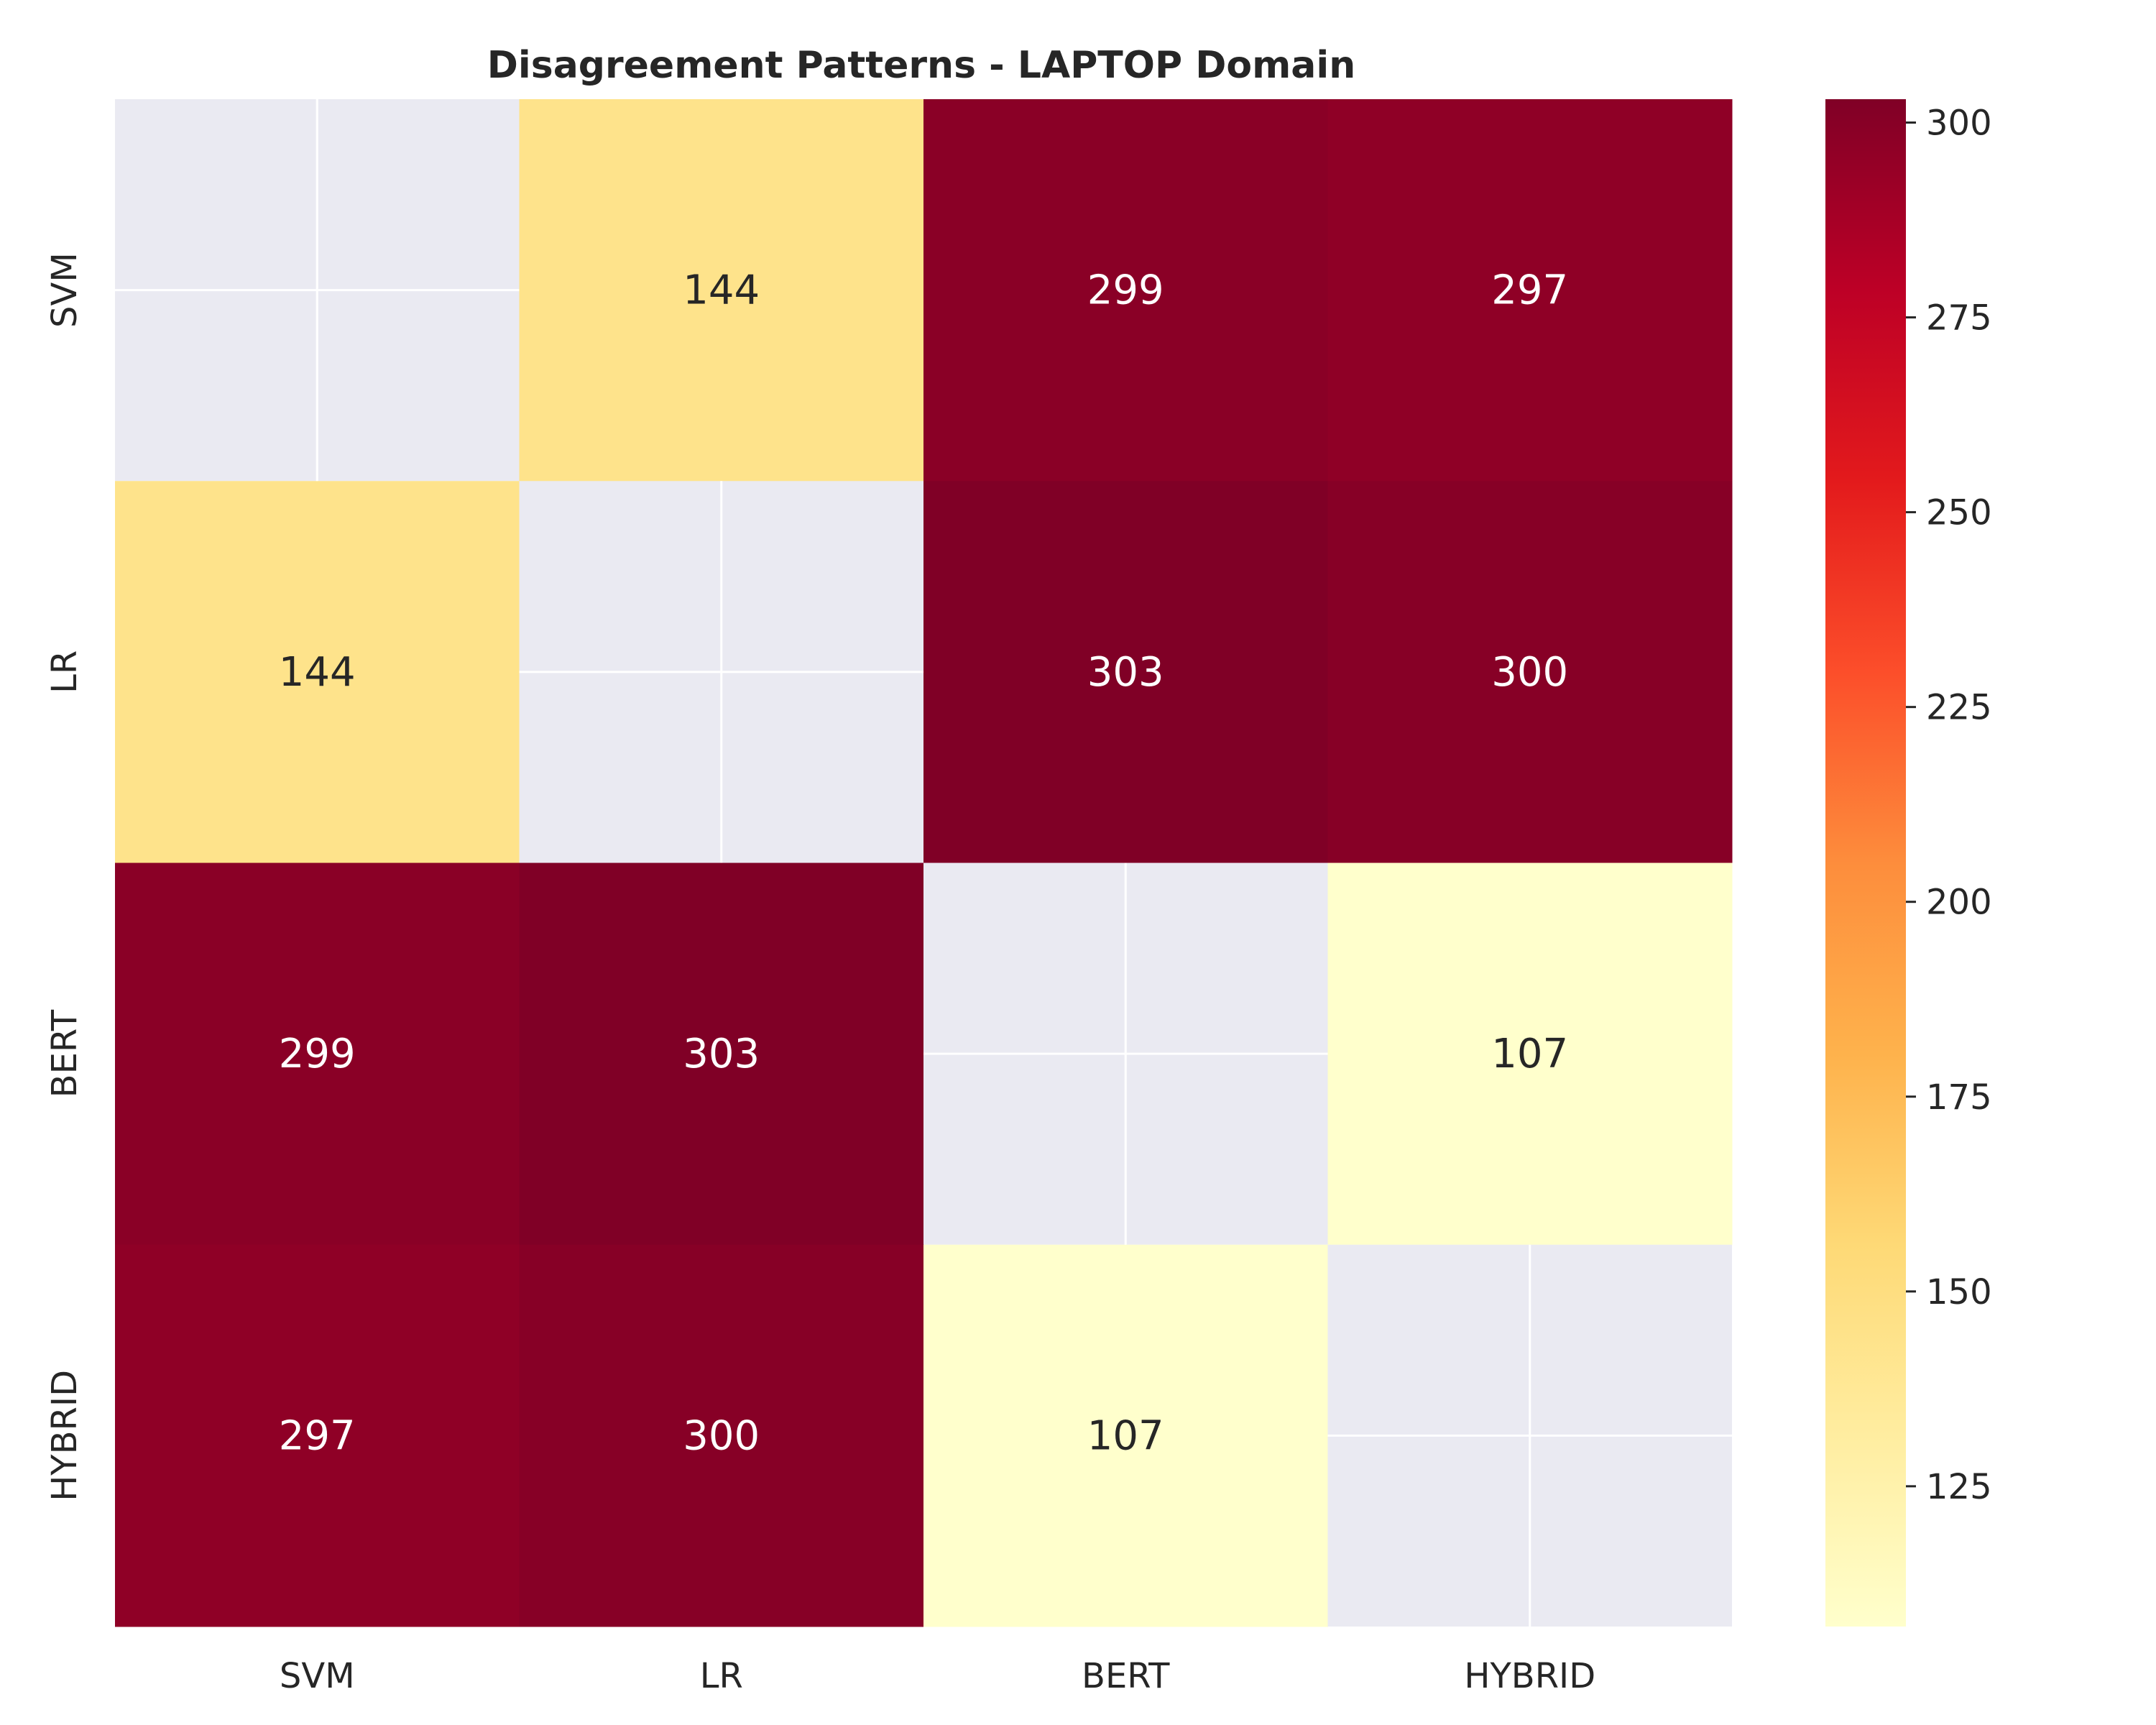 The width and height of the screenshot is (2156, 1725). Describe the element at coordinates (65, 876) in the screenshot. I see `y-axis-tick-labels: SVM LR BERT HYBRID` at that location.